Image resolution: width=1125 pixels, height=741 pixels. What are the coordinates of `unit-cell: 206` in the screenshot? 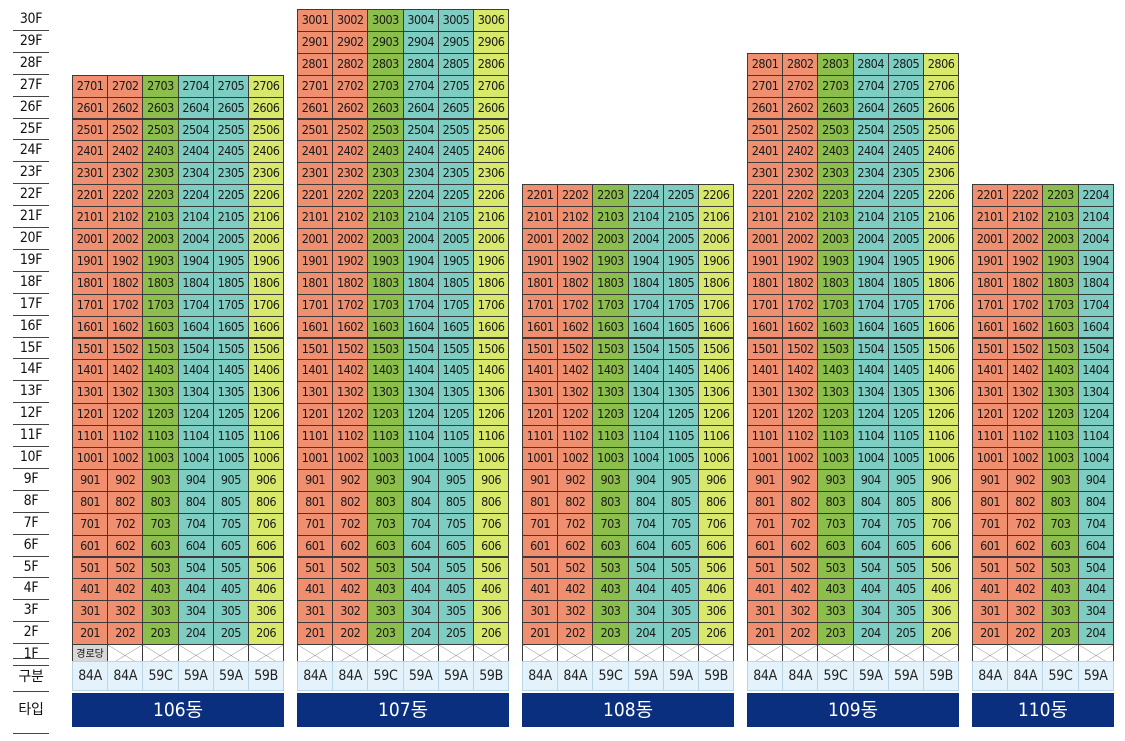 It's located at (716, 634).